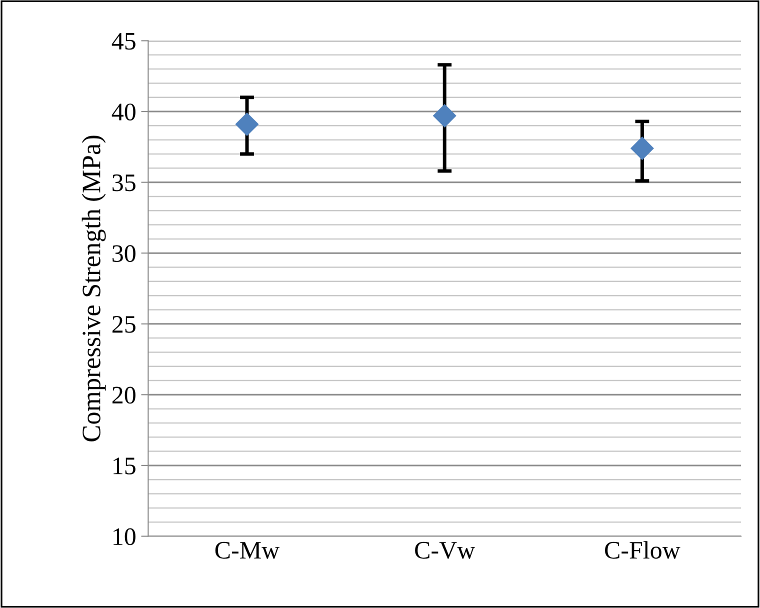  Describe the element at coordinates (642, 550) in the screenshot. I see `x-tick-label: C-Flow` at that location.